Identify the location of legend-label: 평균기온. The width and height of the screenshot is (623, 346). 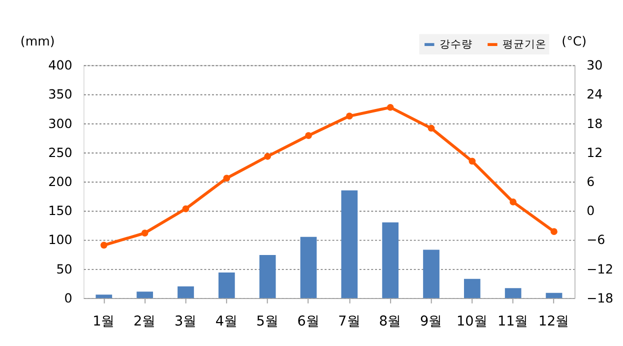
(524, 43).